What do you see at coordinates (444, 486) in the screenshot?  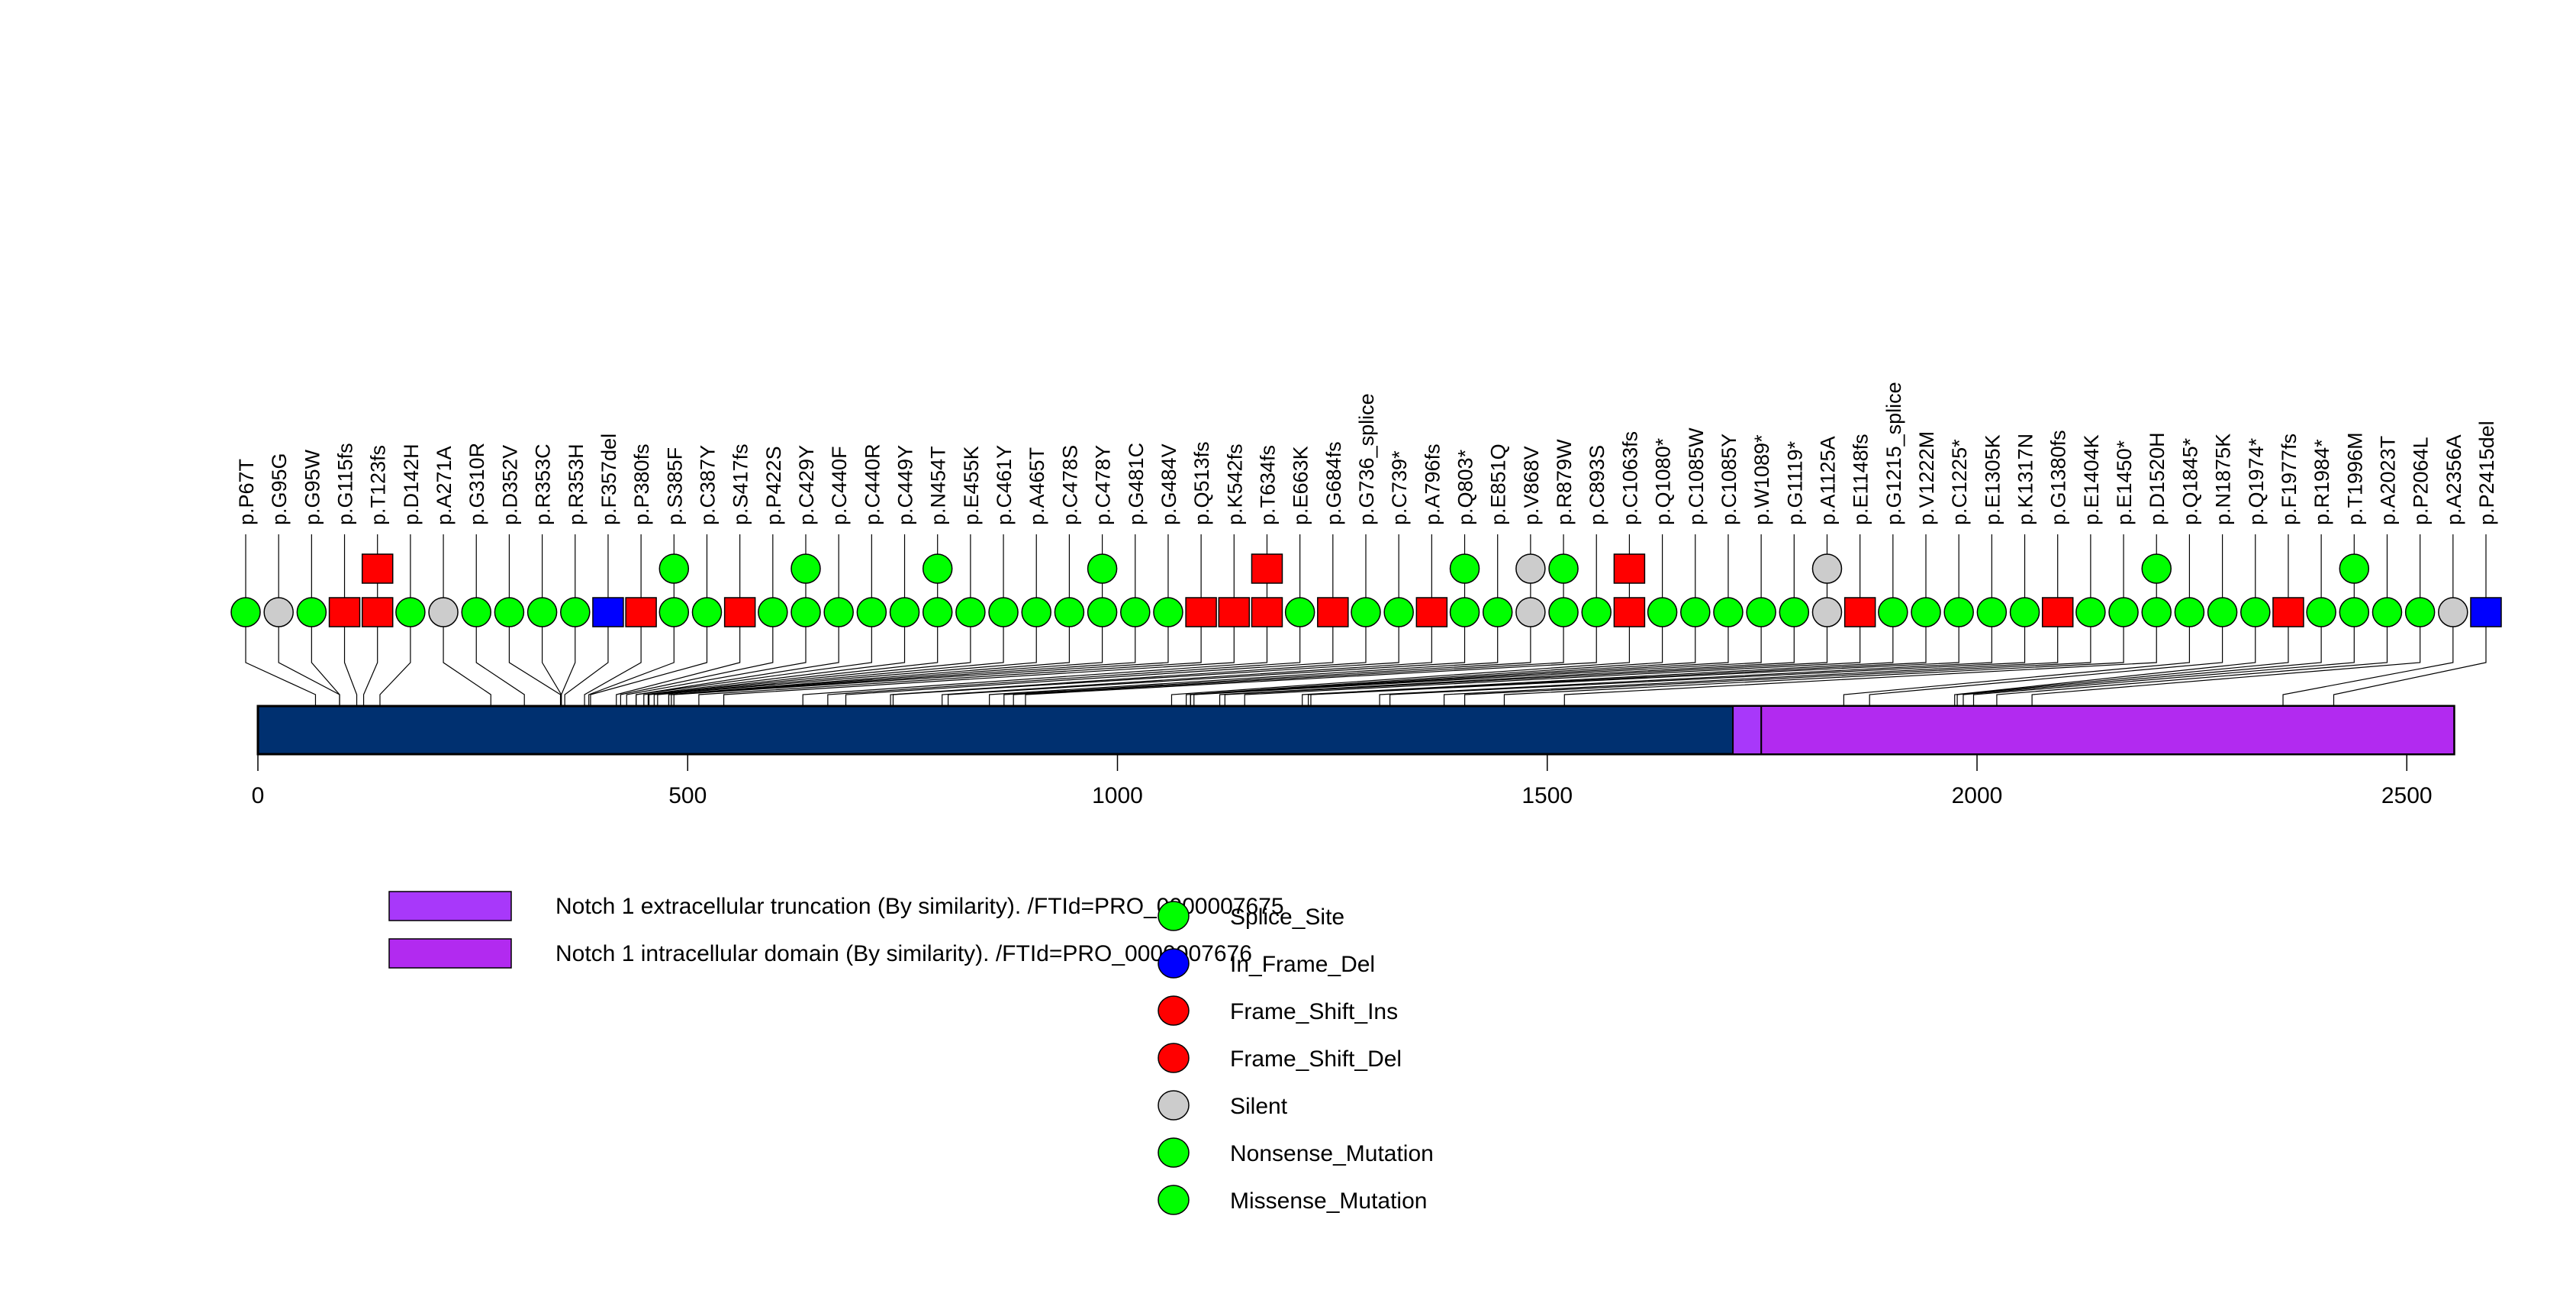 I see `mutation-label: p.A271A` at bounding box center [444, 486].